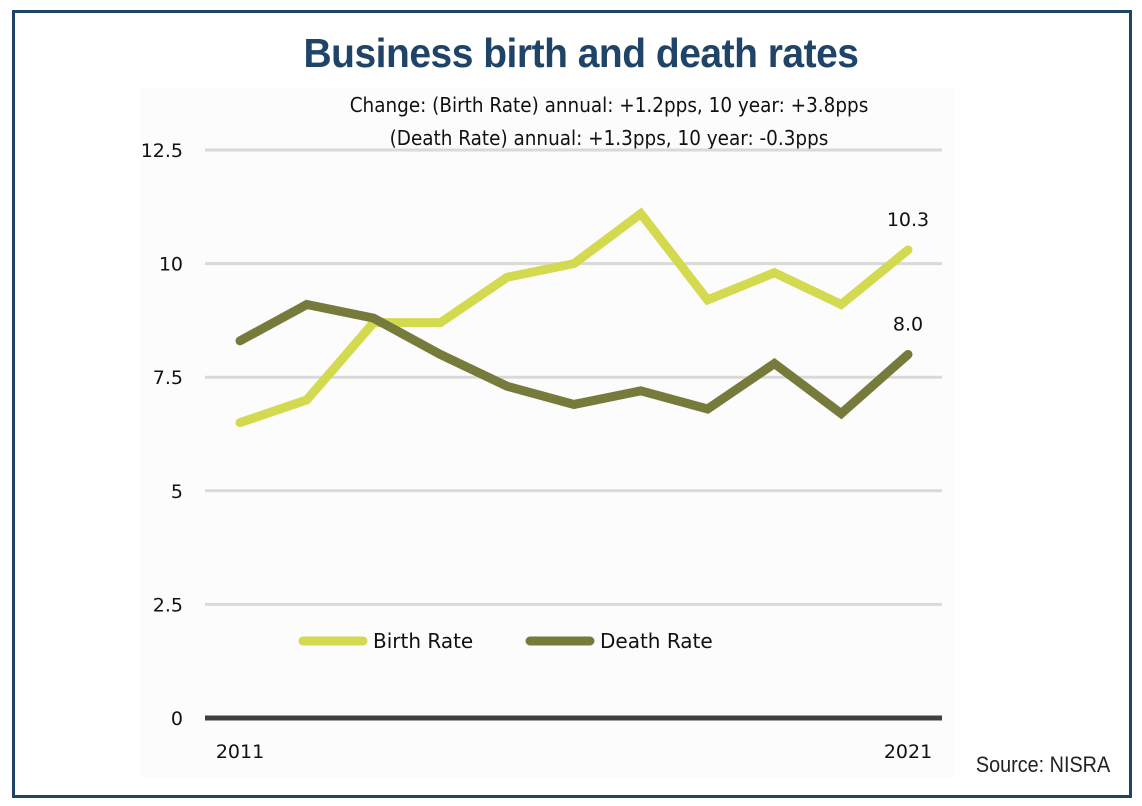 This screenshot has height=806, width=1142. What do you see at coordinates (581, 53) in the screenshot?
I see `chart-title: Business birth and death rates` at bounding box center [581, 53].